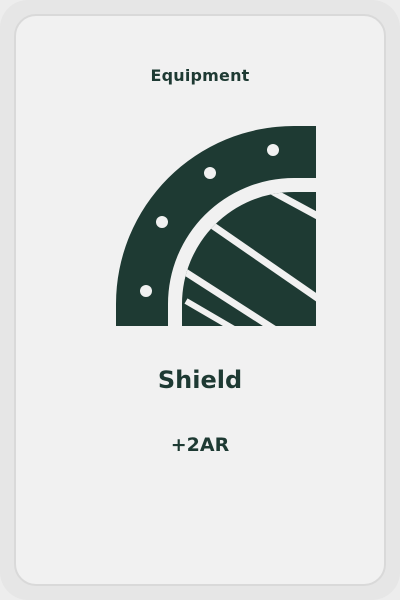 The height and width of the screenshot is (600, 400). What do you see at coordinates (200, 445) in the screenshot?
I see `card-stat: +2AR` at bounding box center [200, 445].